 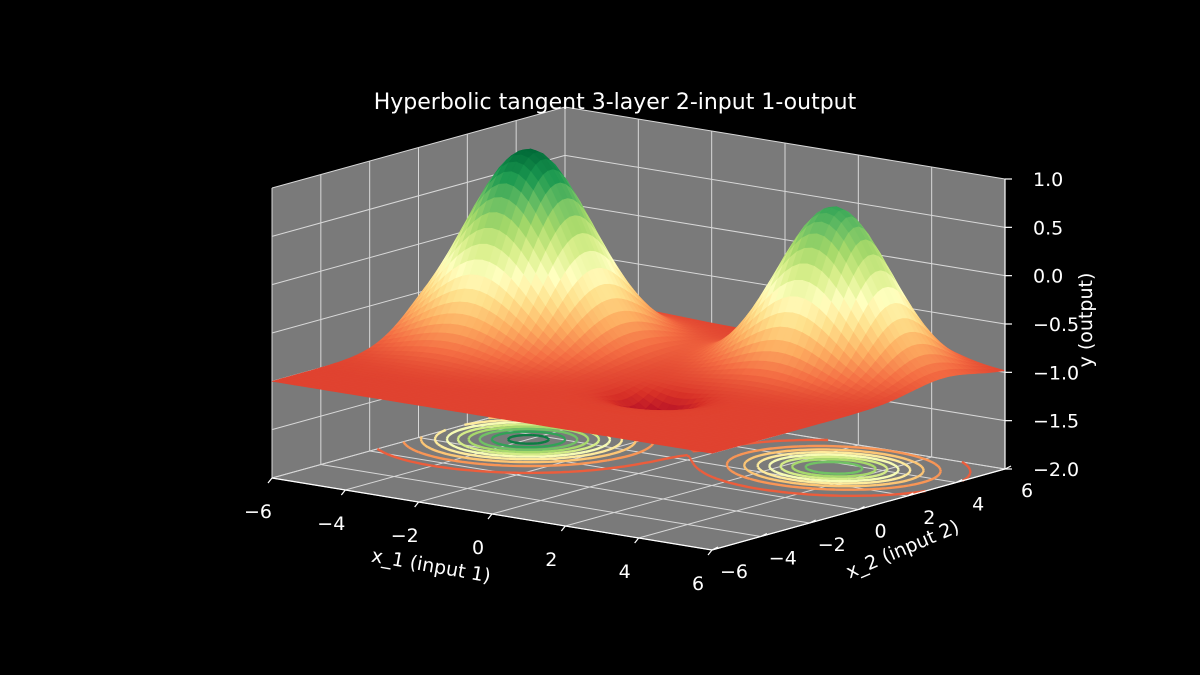 I want to click on y-tick-label: 2, so click(x=929, y=518).